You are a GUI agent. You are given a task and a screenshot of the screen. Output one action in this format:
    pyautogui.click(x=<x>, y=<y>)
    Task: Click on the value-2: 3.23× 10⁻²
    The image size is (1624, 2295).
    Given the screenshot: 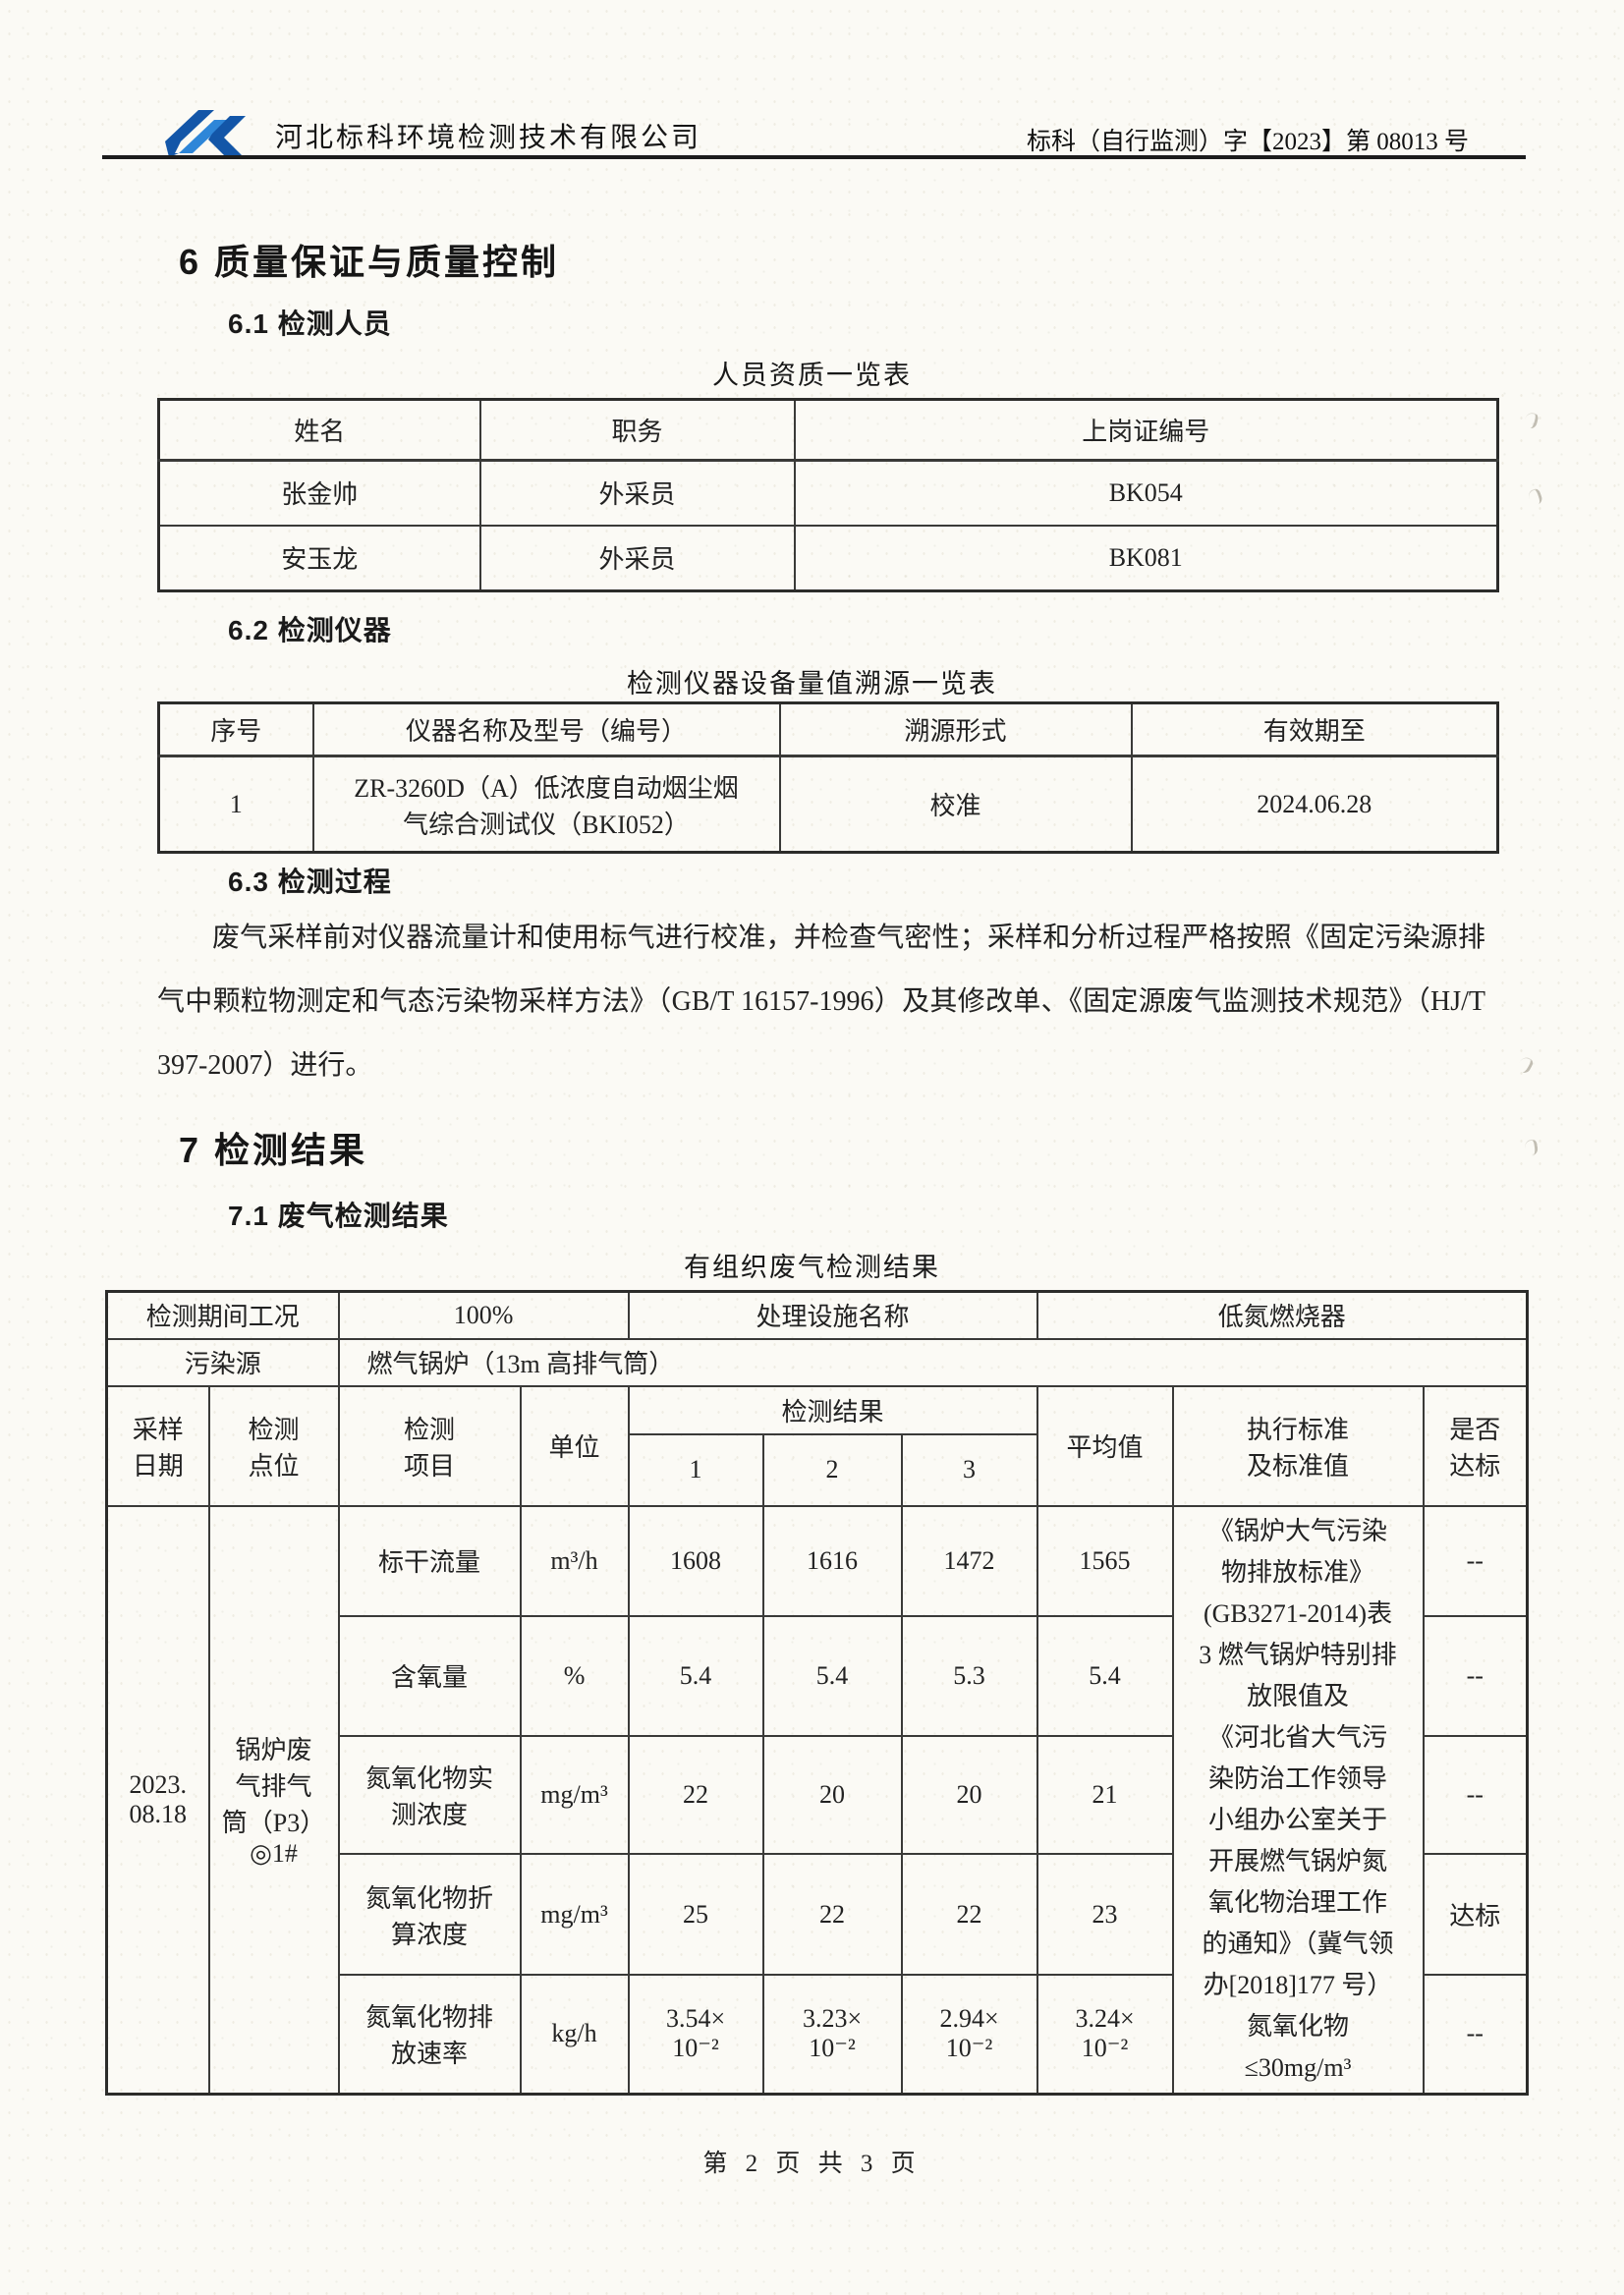 What is the action you would take?
    pyautogui.click(x=832, y=2035)
    